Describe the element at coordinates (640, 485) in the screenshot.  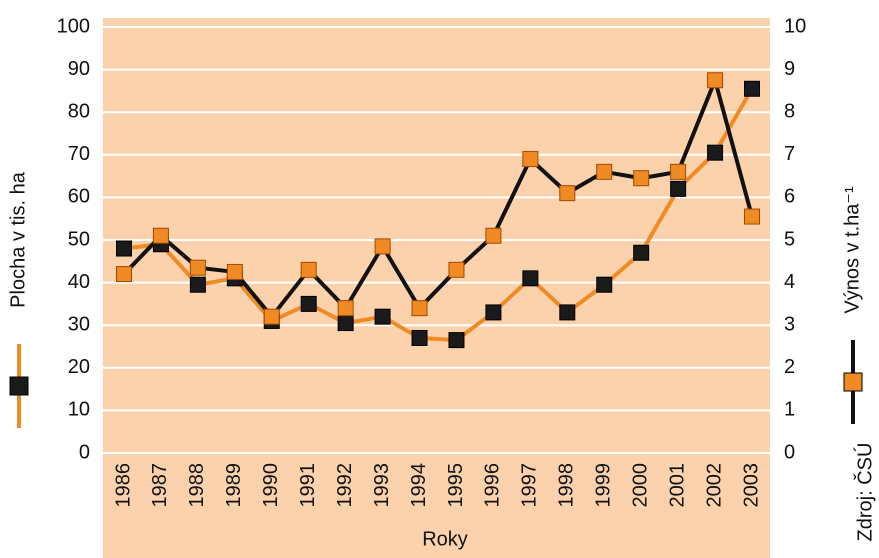
I see `x-tick-label: 2000` at that location.